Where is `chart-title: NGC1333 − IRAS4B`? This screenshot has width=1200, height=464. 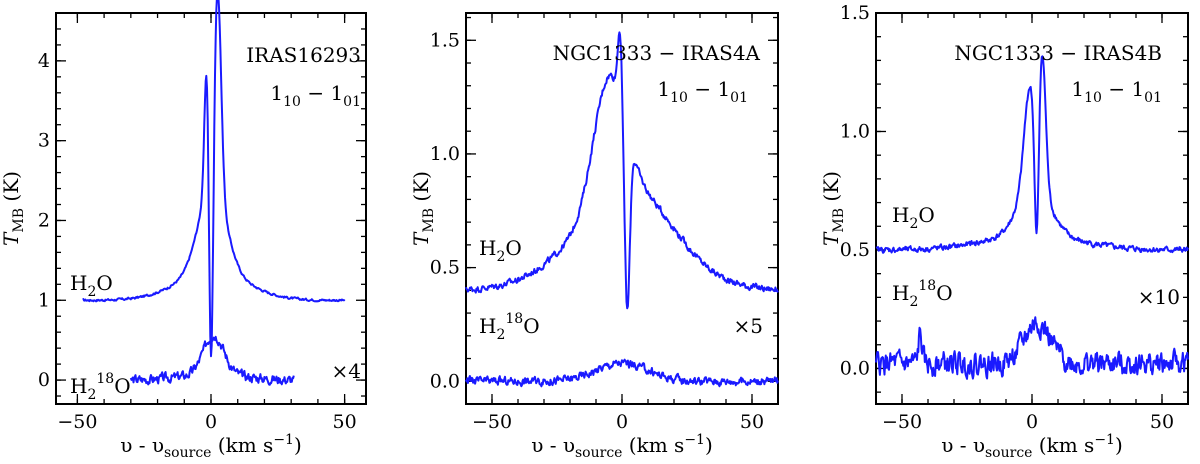 chart-title: NGC1333 − IRAS4B is located at coordinates (1058, 53).